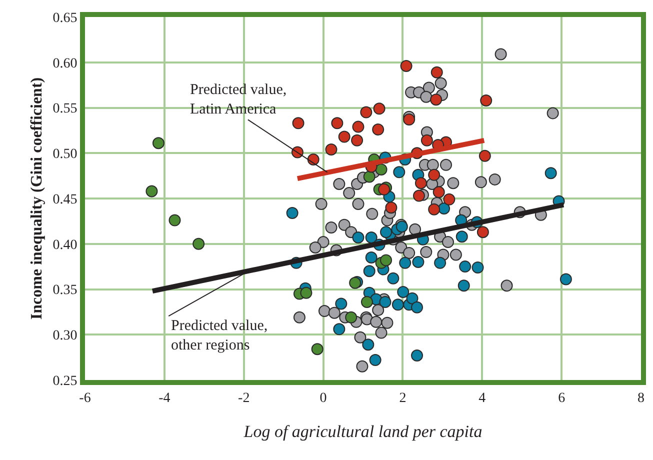 This screenshot has width=653, height=460. What do you see at coordinates (164, 398) in the screenshot?
I see `x-tick-label: -4` at bounding box center [164, 398].